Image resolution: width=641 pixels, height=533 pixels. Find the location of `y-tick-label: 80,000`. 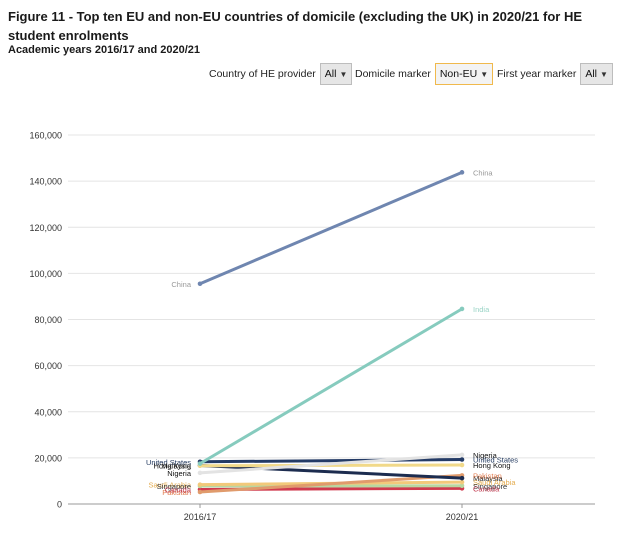

y-tick-label: 80,000 is located at coordinates (48, 320).